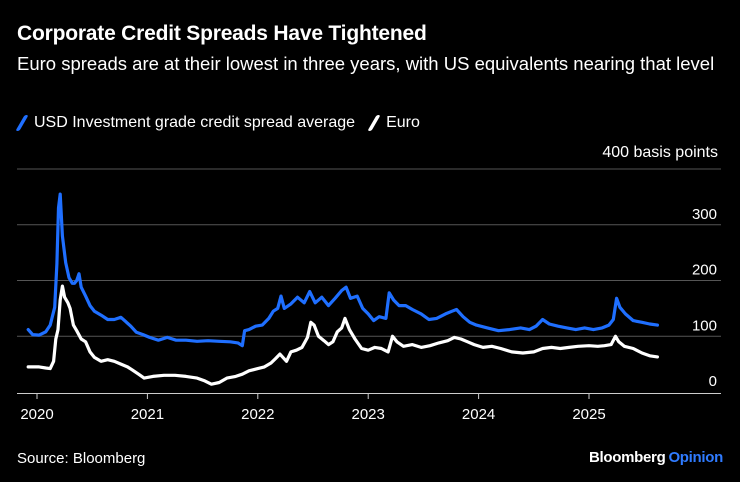 The height and width of the screenshot is (482, 740). I want to click on chart-title: Corporate Credit Spreads Have Tightened, so click(222, 33).